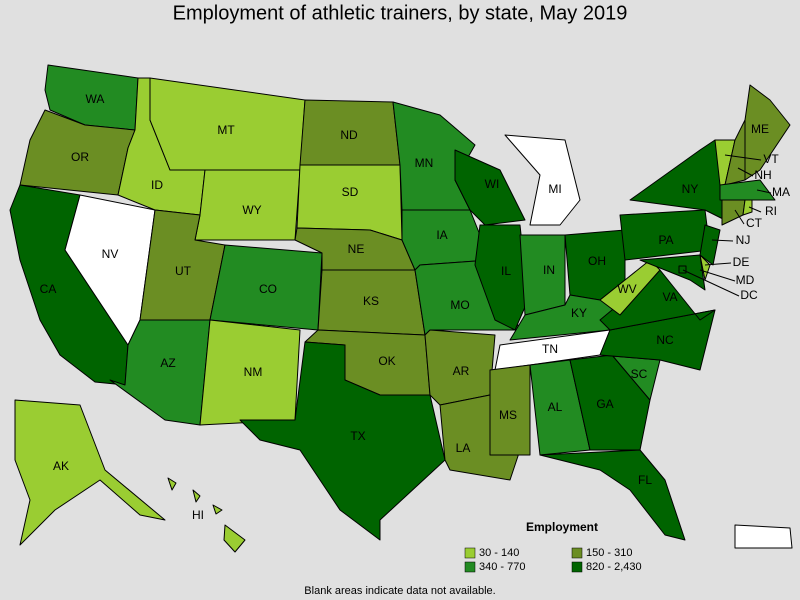 The height and width of the screenshot is (600, 800). I want to click on state-label: MS, so click(508, 415).